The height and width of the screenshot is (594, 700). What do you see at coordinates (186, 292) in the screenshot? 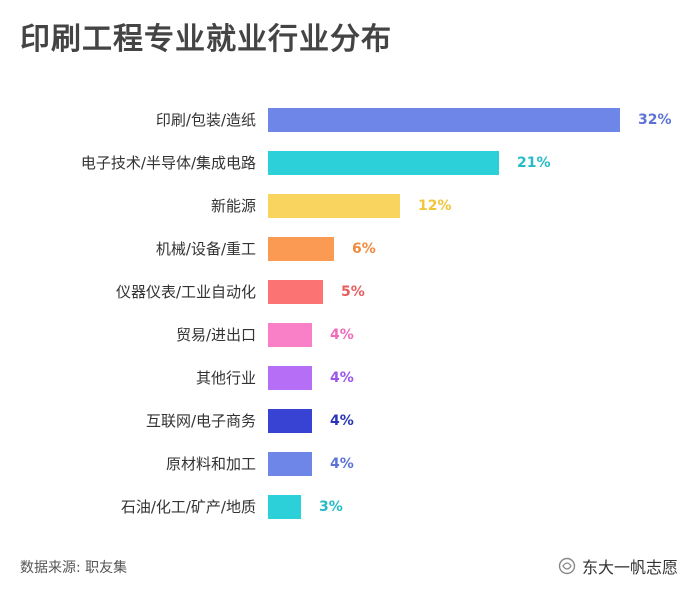
I see `category-label: 仪器仪表/工业自动化` at bounding box center [186, 292].